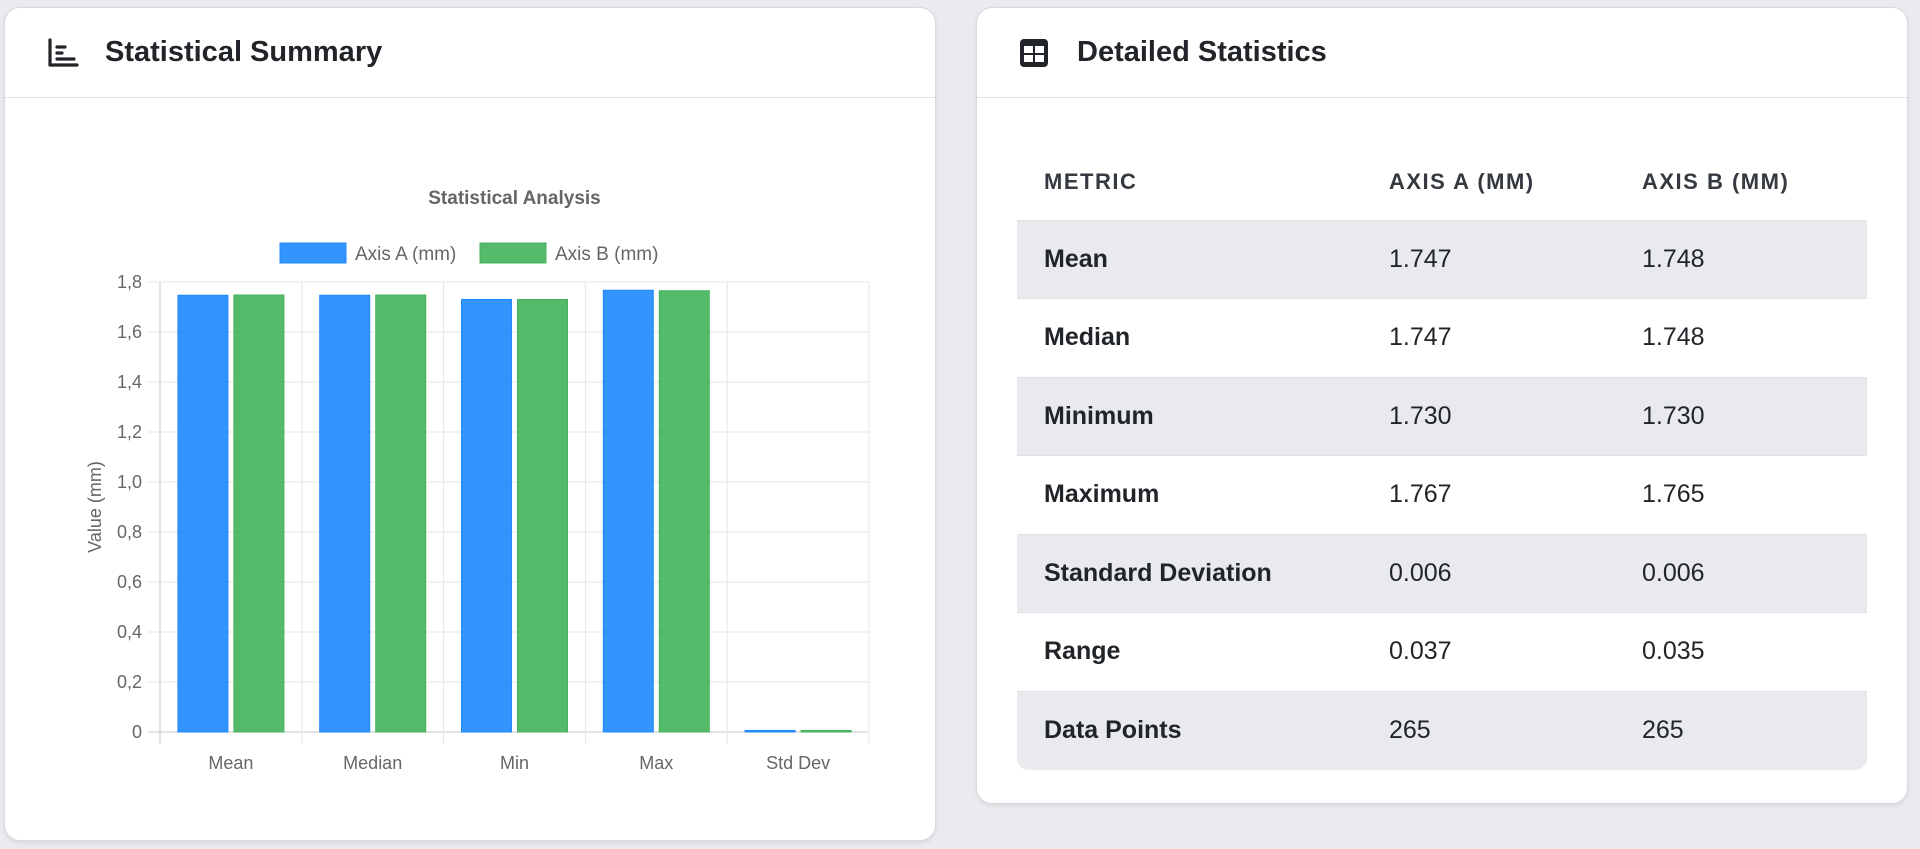 Image resolution: width=1920 pixels, height=849 pixels. I want to click on bar-median-axis-a, so click(345, 513).